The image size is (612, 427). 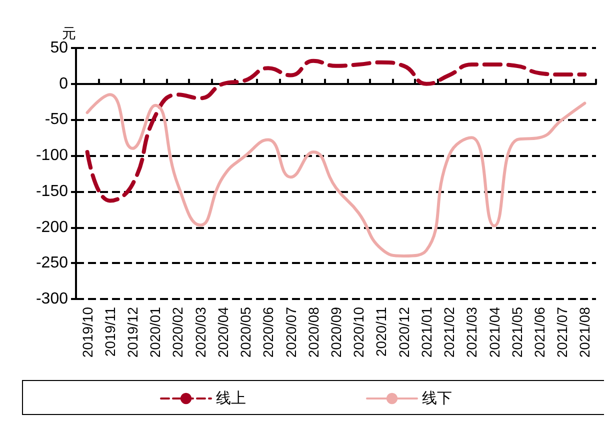 I want to click on x-tick-label: 2020/01, so click(x=155, y=332).